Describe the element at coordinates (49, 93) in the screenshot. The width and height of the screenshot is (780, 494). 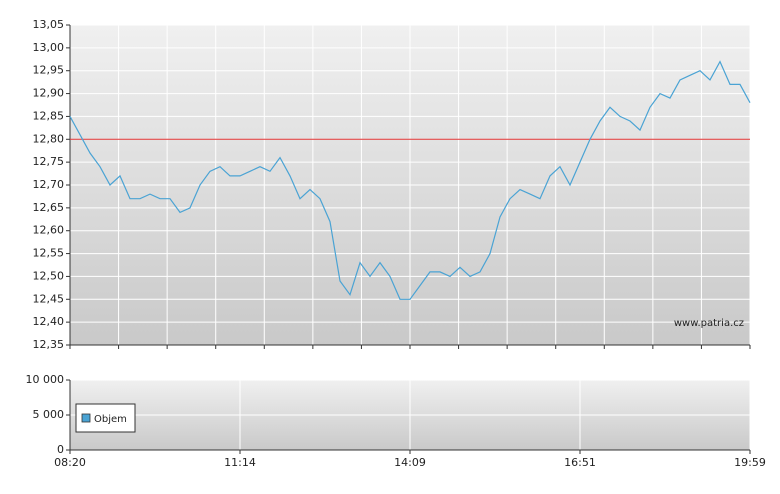
I see `y-tick-label: 12,90` at that location.